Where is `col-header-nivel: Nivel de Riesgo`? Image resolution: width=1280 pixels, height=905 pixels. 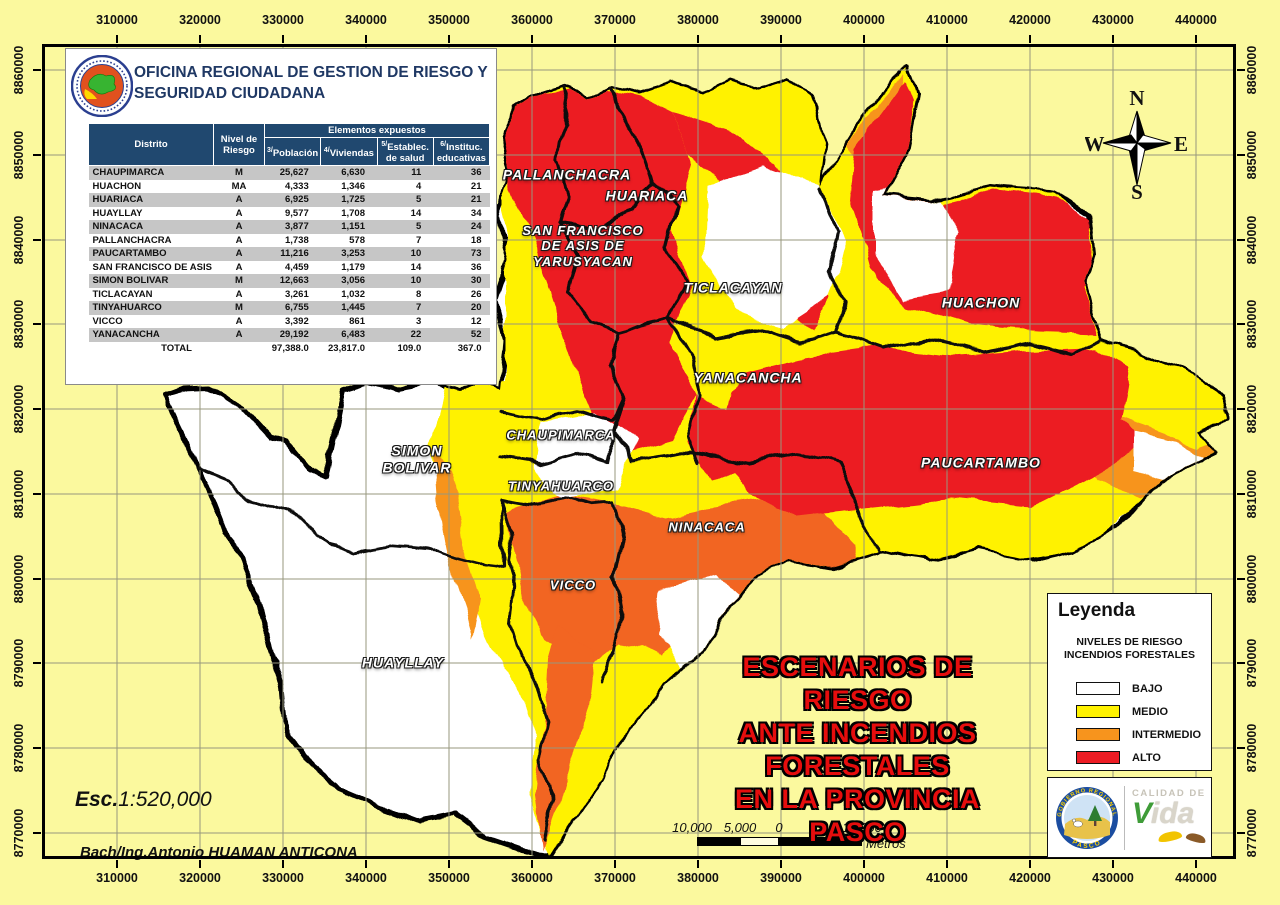
col-header-nivel: Nivel de Riesgo is located at coordinates (239, 144).